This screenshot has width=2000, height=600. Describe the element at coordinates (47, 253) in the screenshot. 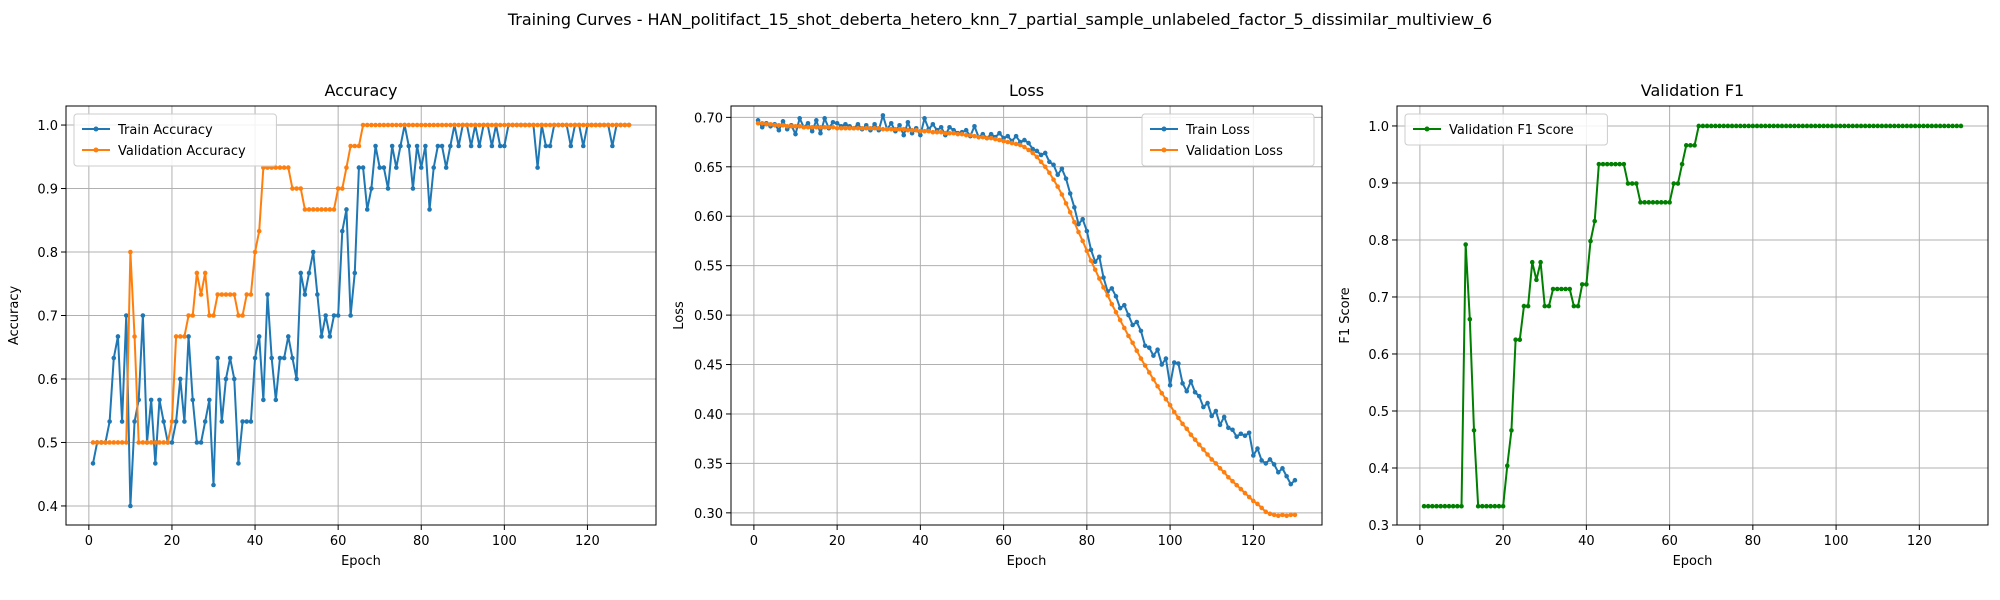

I see `y-tick-label: 0.8` at that location.